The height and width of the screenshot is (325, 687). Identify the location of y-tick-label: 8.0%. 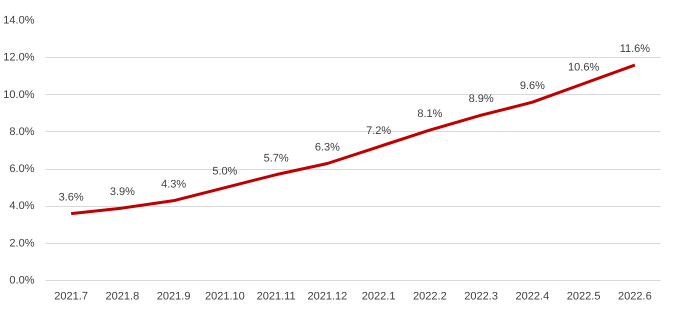
(22, 132).